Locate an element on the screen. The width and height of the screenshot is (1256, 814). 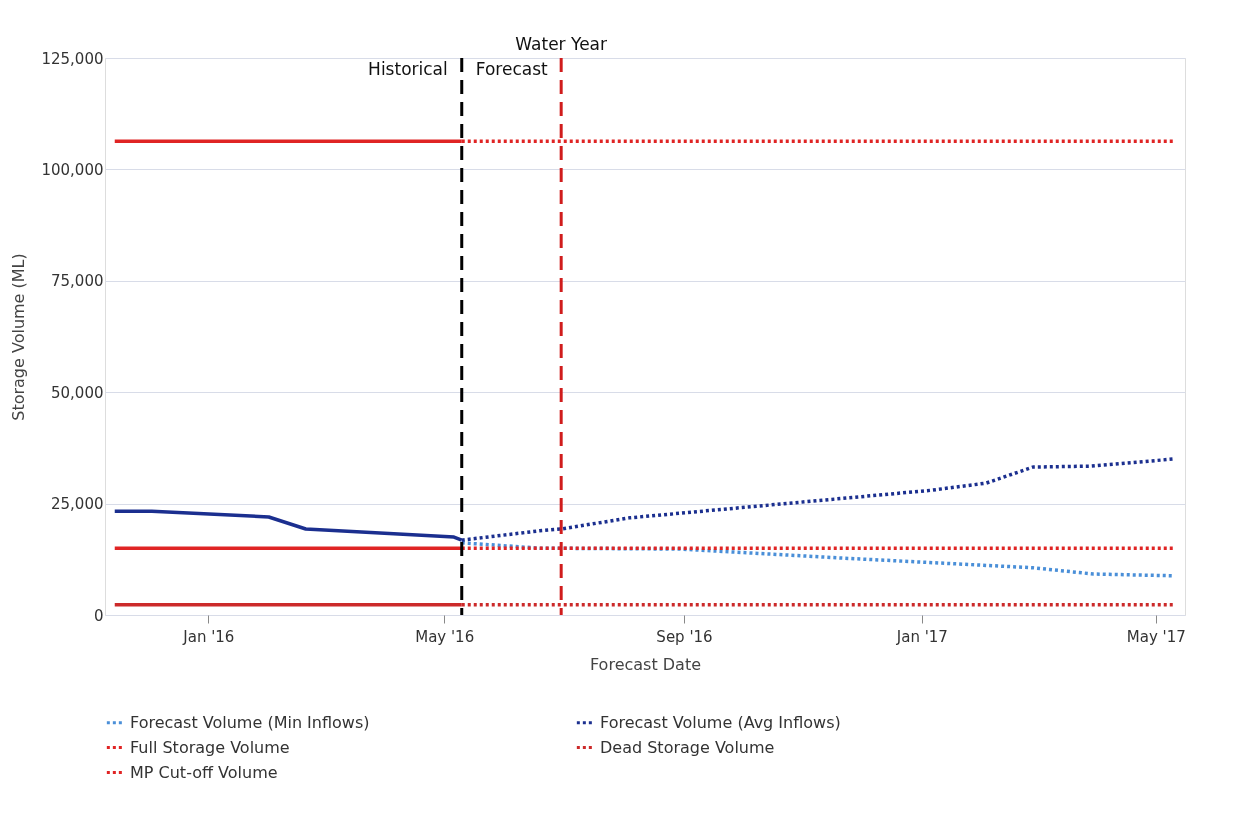
ref-line-label: Water Year is located at coordinates (561, 44).